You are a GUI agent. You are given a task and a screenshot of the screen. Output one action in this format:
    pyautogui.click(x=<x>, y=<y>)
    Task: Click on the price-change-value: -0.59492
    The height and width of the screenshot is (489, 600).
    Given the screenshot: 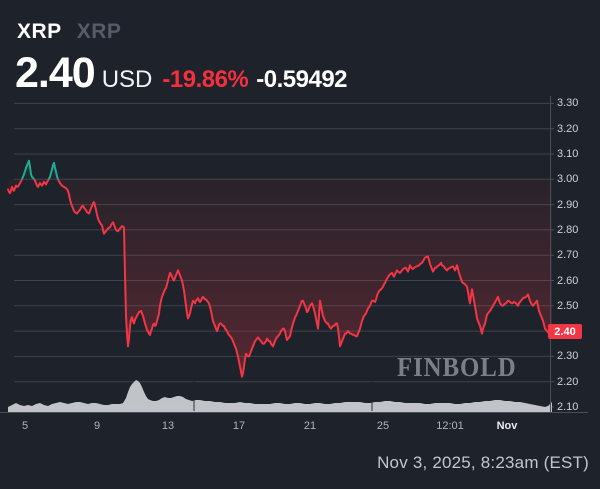 What is the action you would take?
    pyautogui.click(x=302, y=79)
    